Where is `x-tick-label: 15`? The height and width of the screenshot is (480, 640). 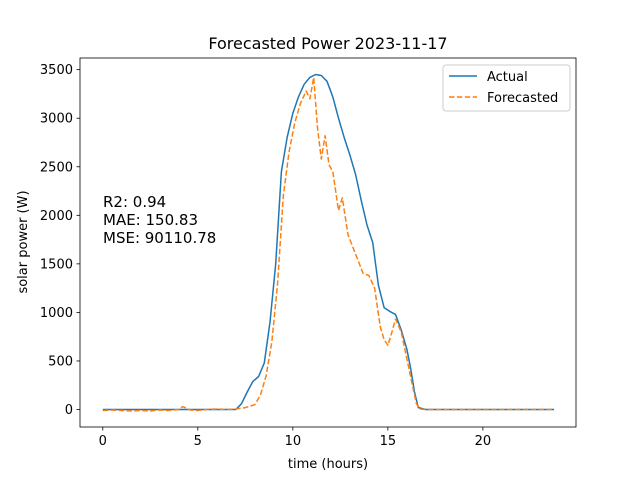
x-tick-label: 15 is located at coordinates (388, 441).